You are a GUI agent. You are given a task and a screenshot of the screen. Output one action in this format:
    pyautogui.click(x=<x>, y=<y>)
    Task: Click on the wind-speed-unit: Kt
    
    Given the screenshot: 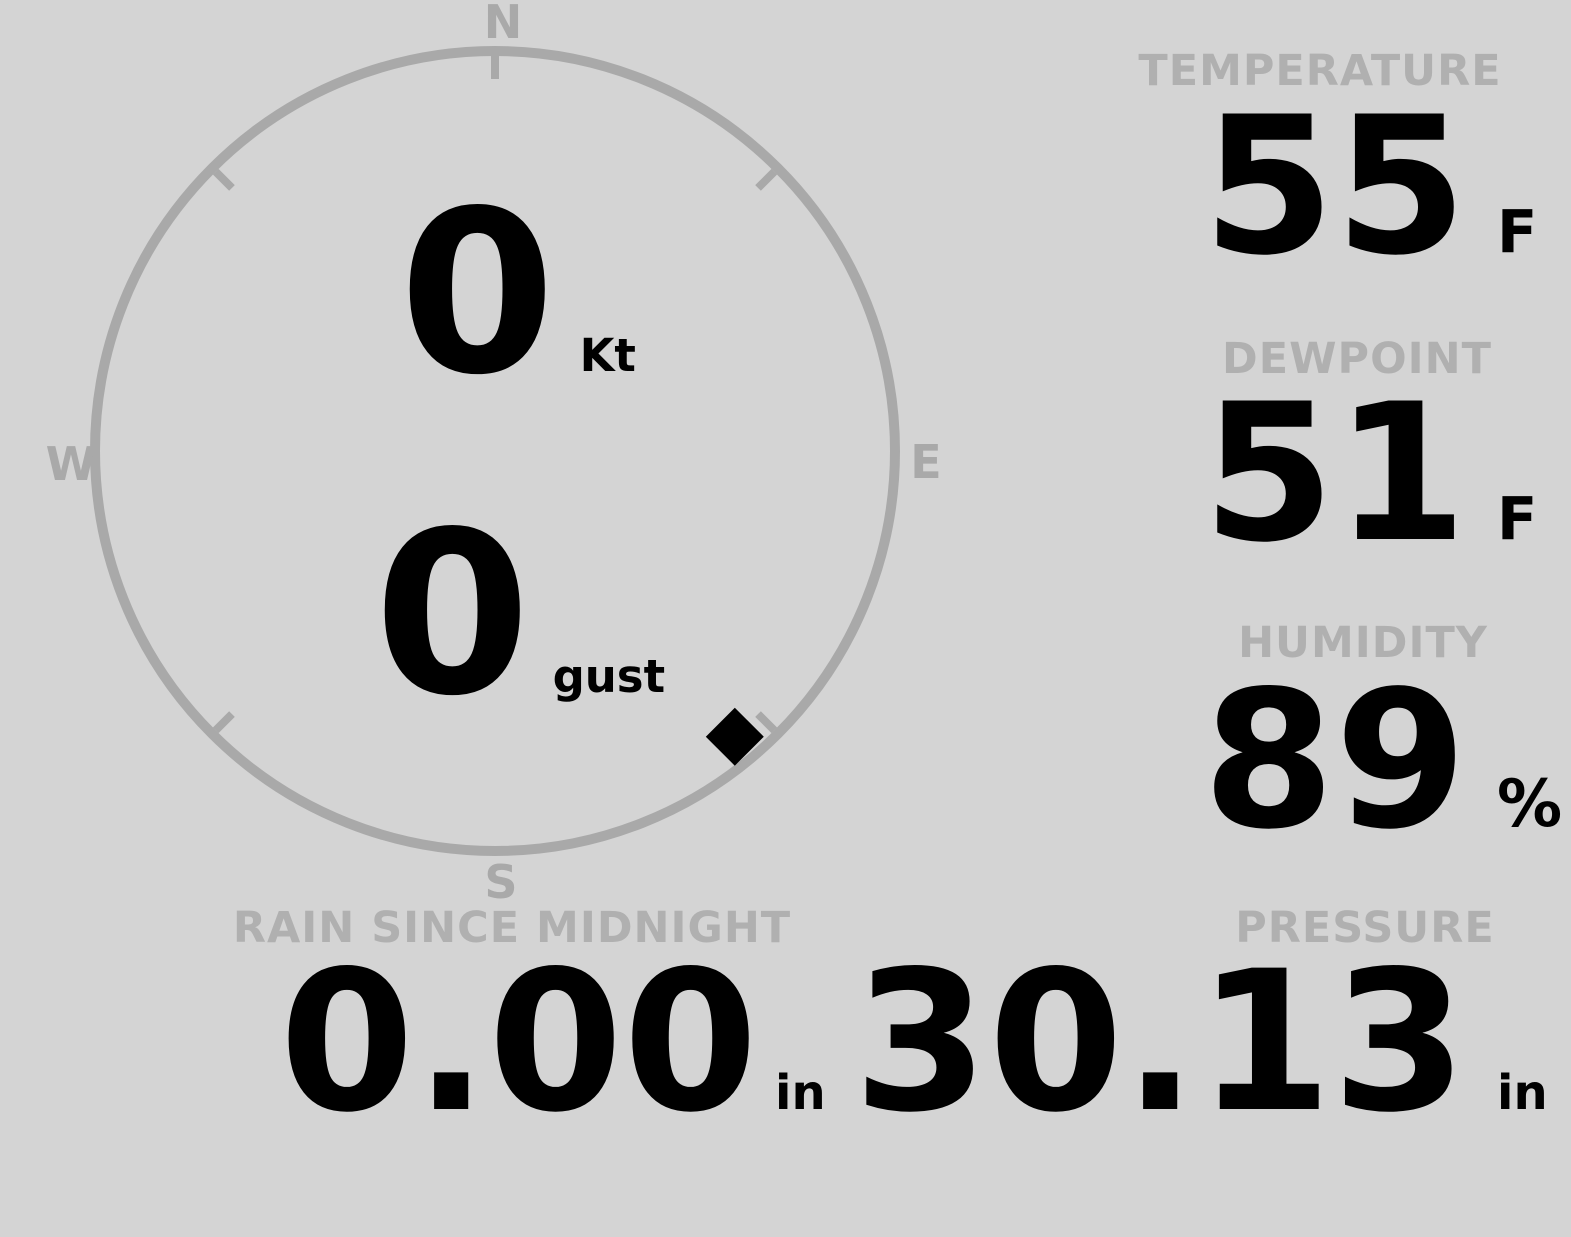 What is the action you would take?
    pyautogui.click(x=607, y=355)
    